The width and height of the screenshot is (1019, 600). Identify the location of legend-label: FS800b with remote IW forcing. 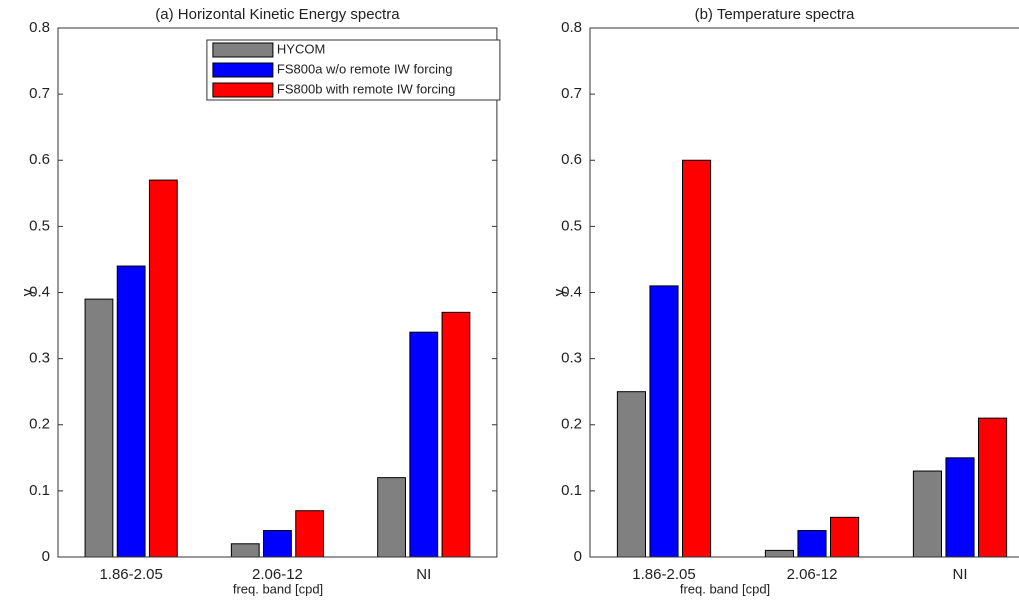
(366, 88).